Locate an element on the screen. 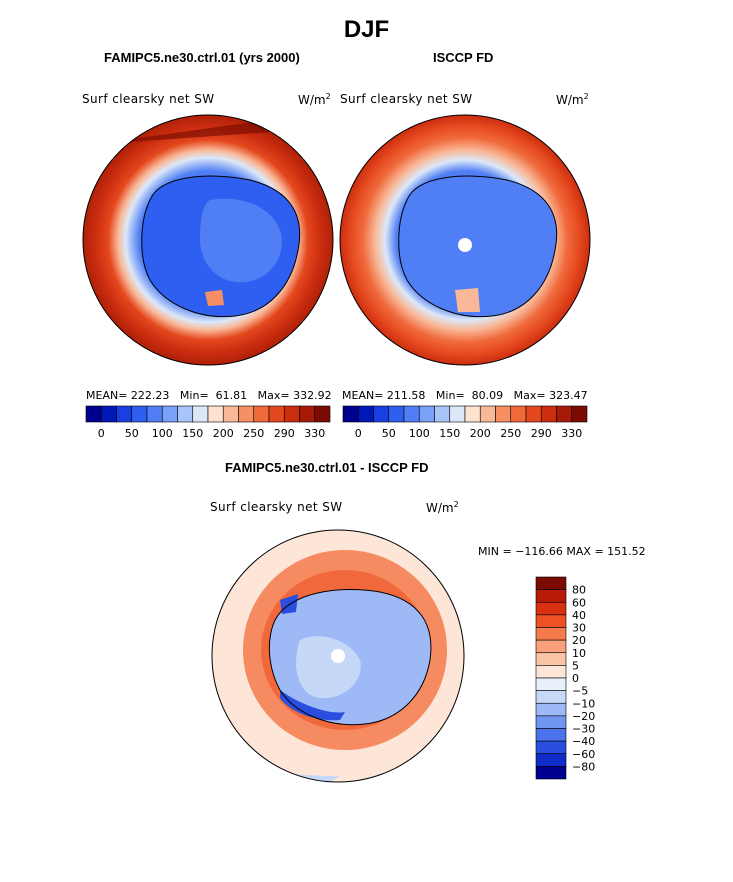 The image size is (733, 882). panel1-colorbar-tick-label: 250 is located at coordinates (253, 433).